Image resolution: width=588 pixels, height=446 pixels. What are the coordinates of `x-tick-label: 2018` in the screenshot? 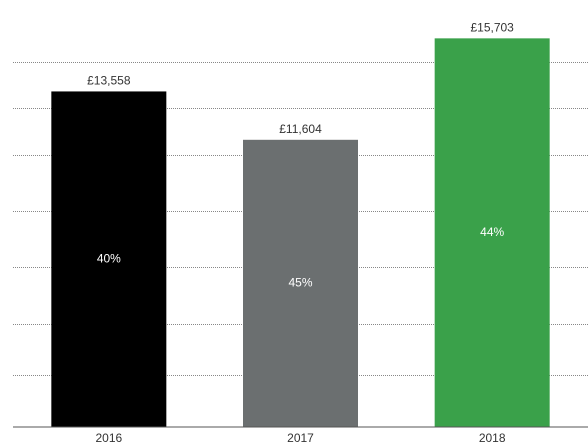 It's located at (492, 438).